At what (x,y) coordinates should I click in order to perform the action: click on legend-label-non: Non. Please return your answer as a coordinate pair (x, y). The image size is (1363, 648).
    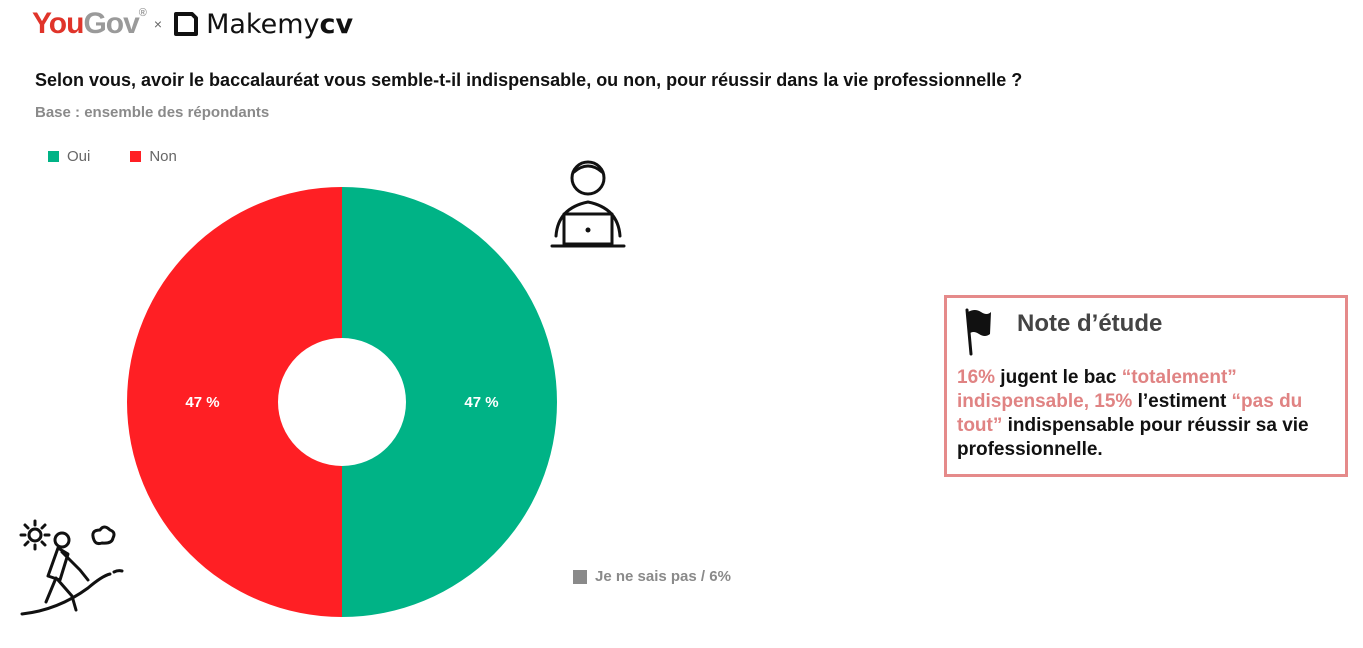
    Looking at the image, I should click on (163, 156).